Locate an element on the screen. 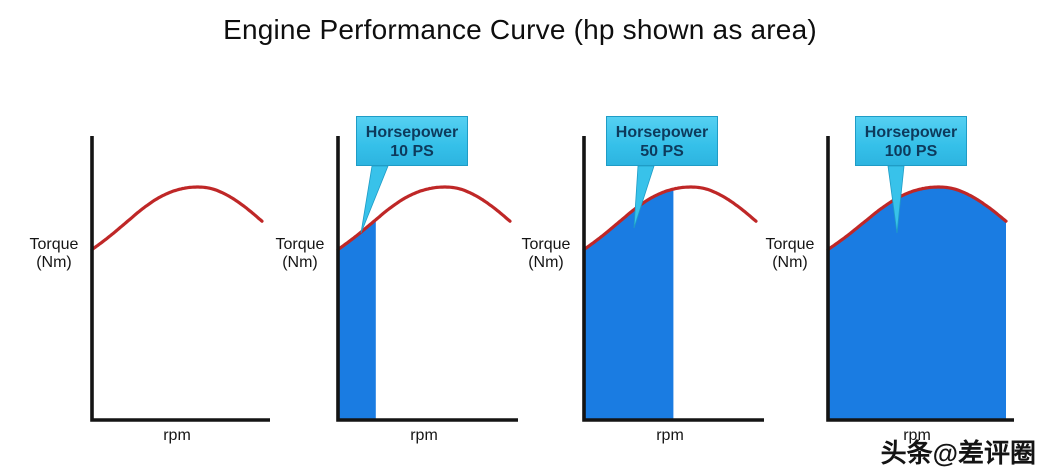 Image resolution: width=1040 pixels, height=476 pixels. y-axis-label-4: Torque (Nm) is located at coordinates (790, 254).